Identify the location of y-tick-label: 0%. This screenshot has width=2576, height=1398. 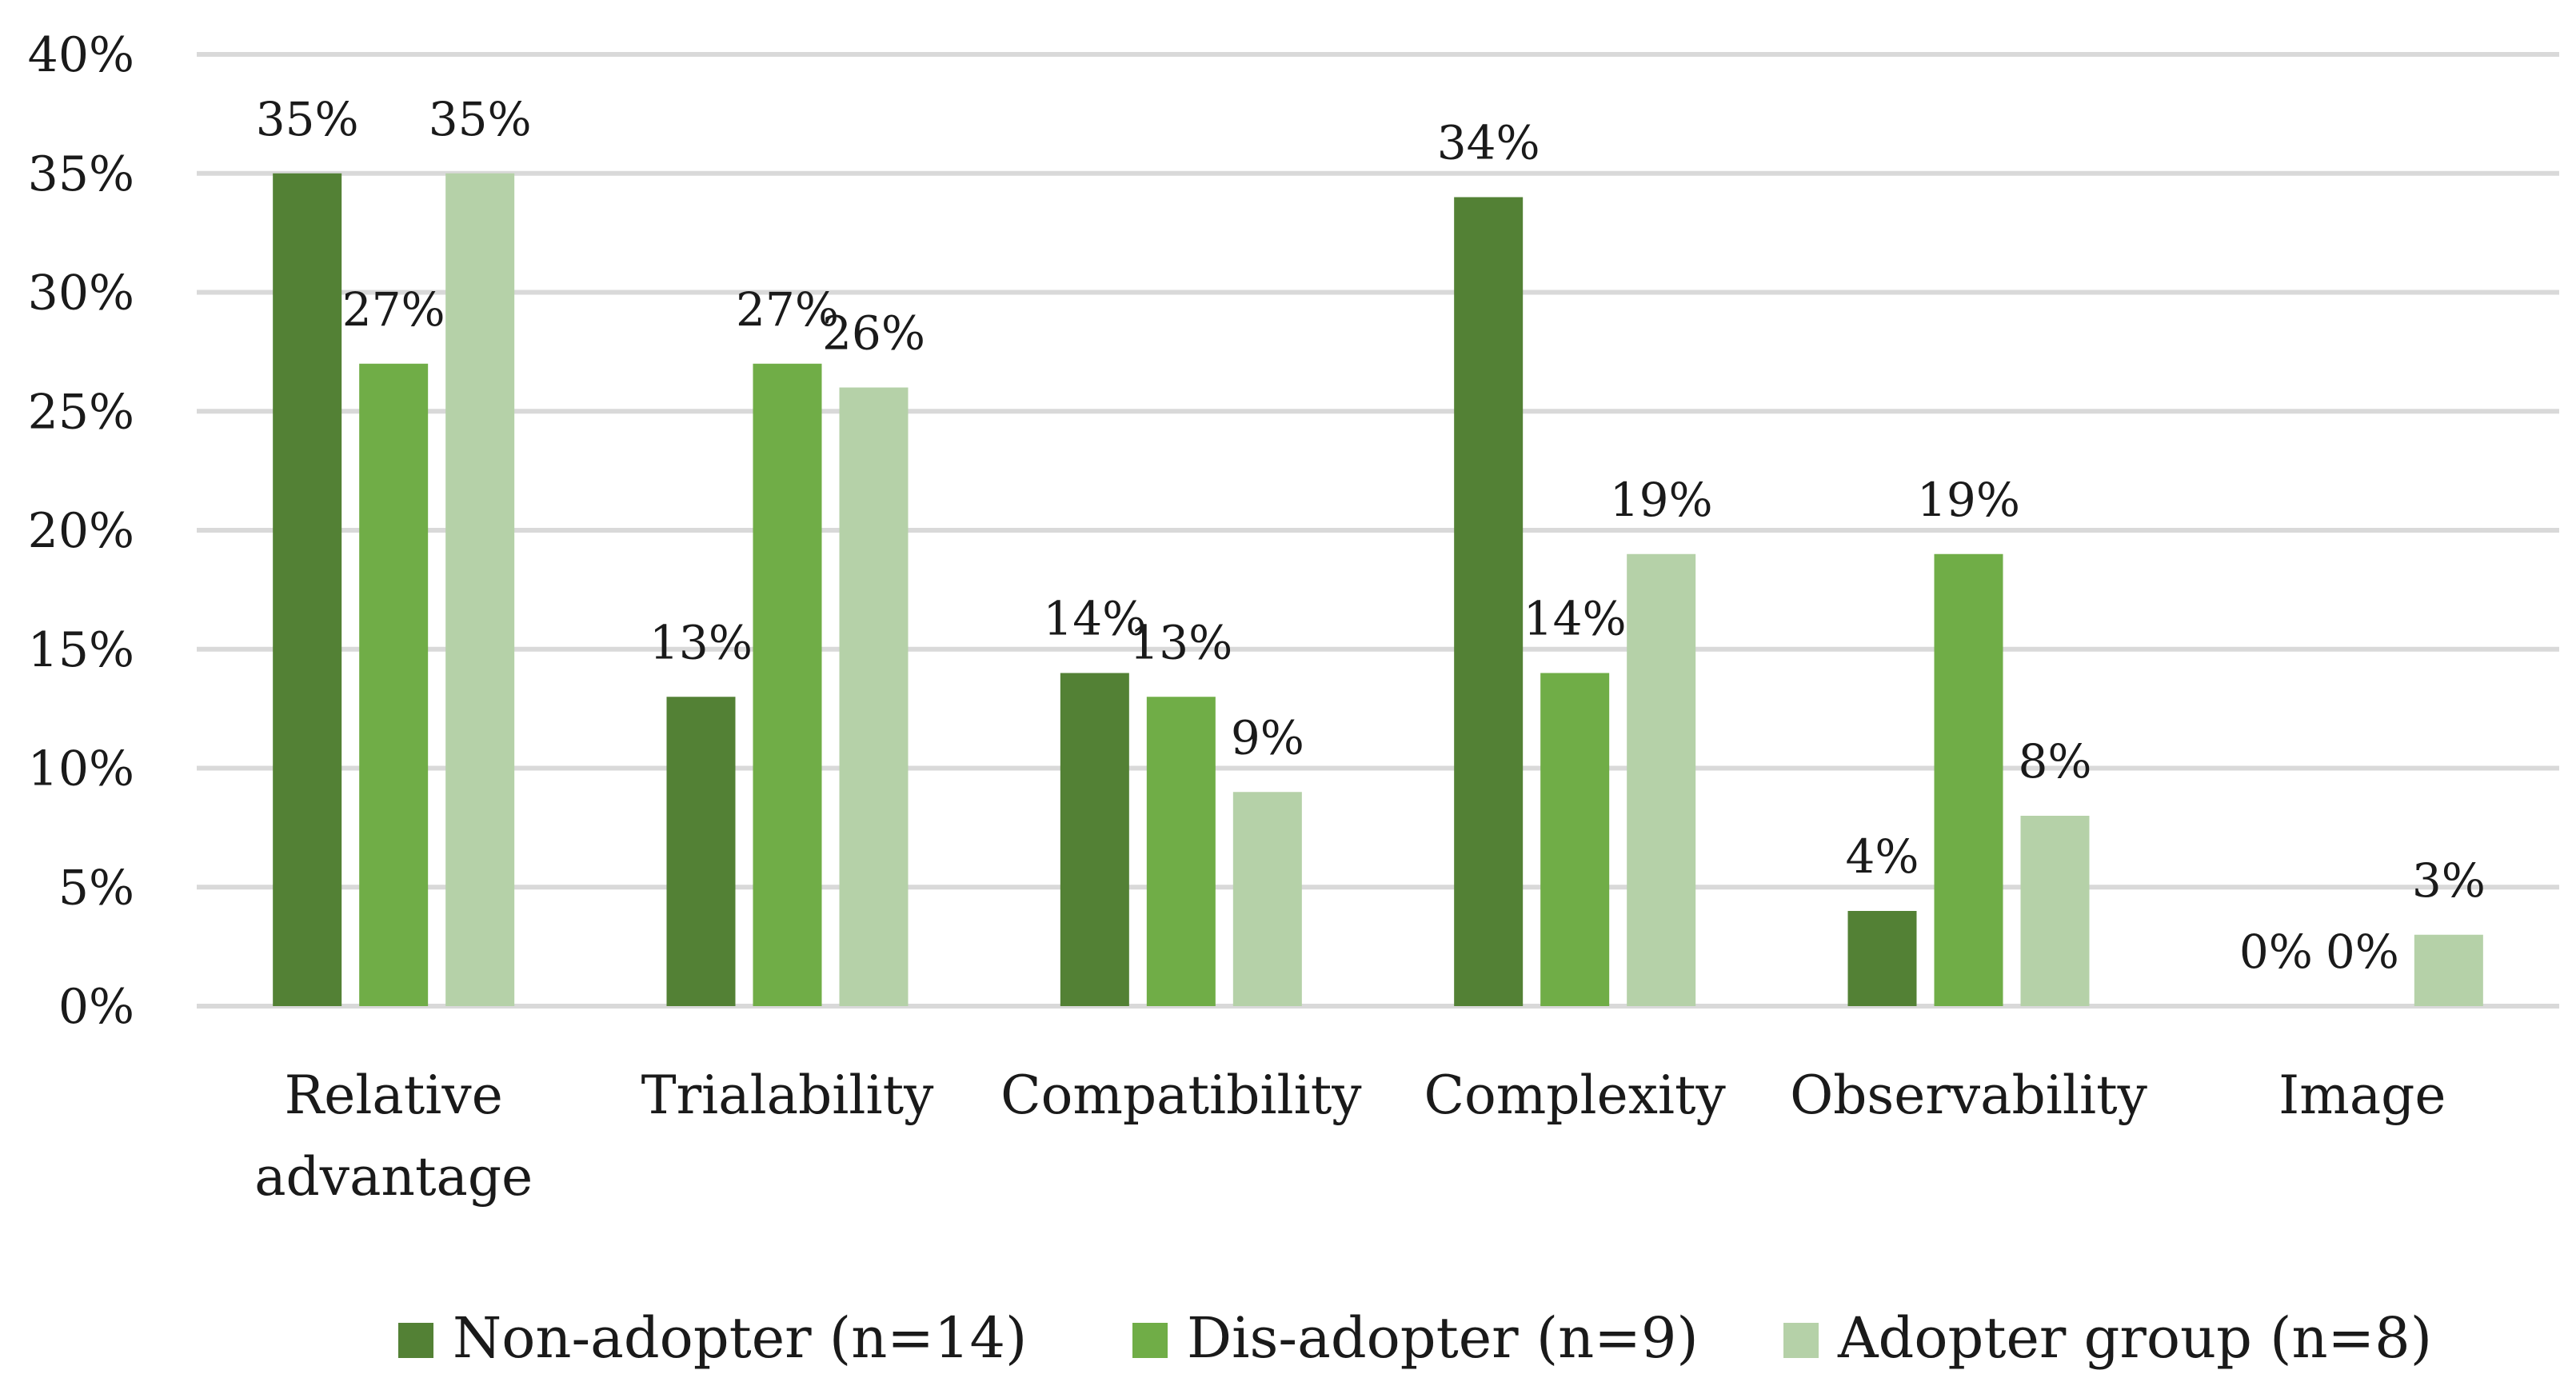
(96, 1007).